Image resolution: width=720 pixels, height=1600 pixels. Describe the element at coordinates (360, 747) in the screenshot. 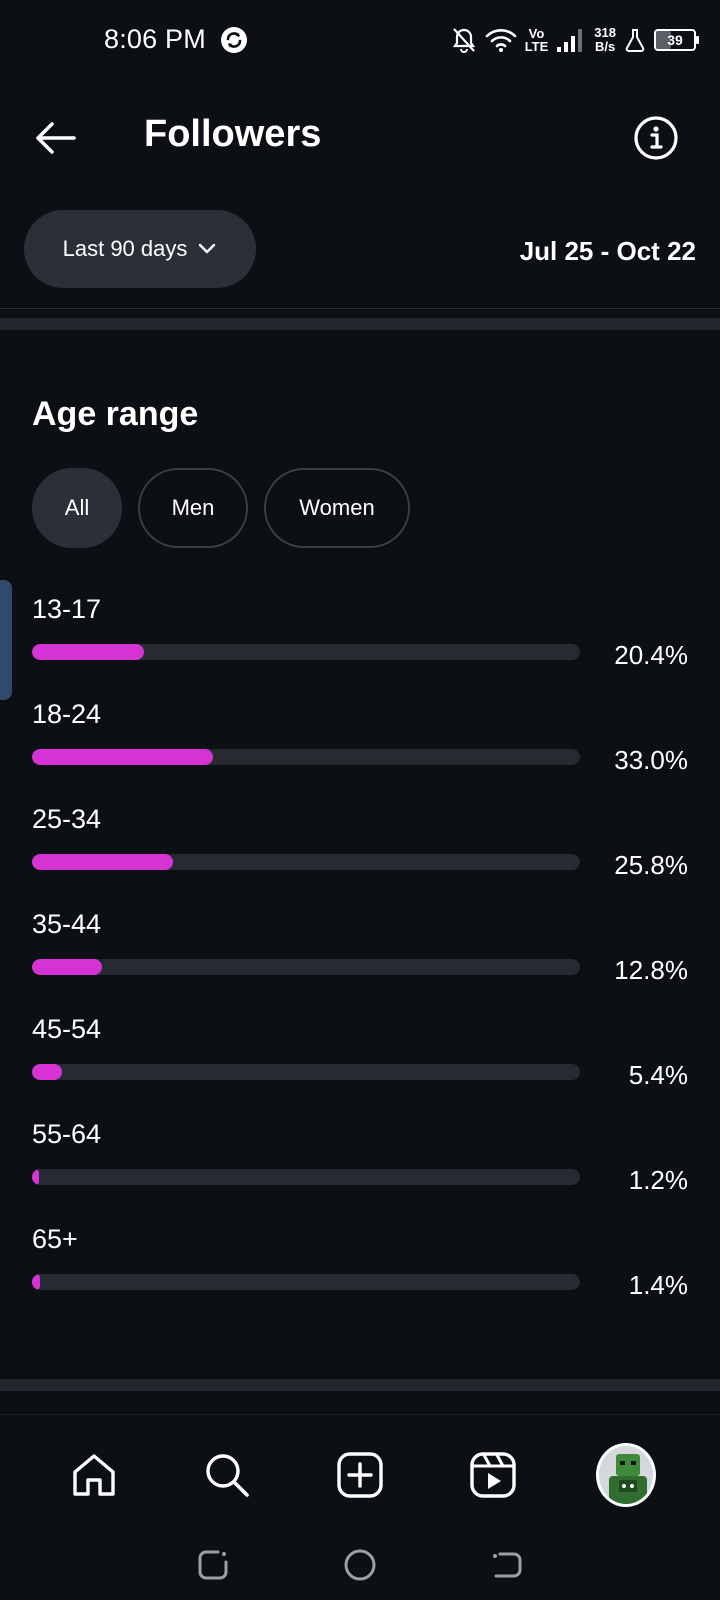

I see `age-row: 18-24 33.0%` at that location.